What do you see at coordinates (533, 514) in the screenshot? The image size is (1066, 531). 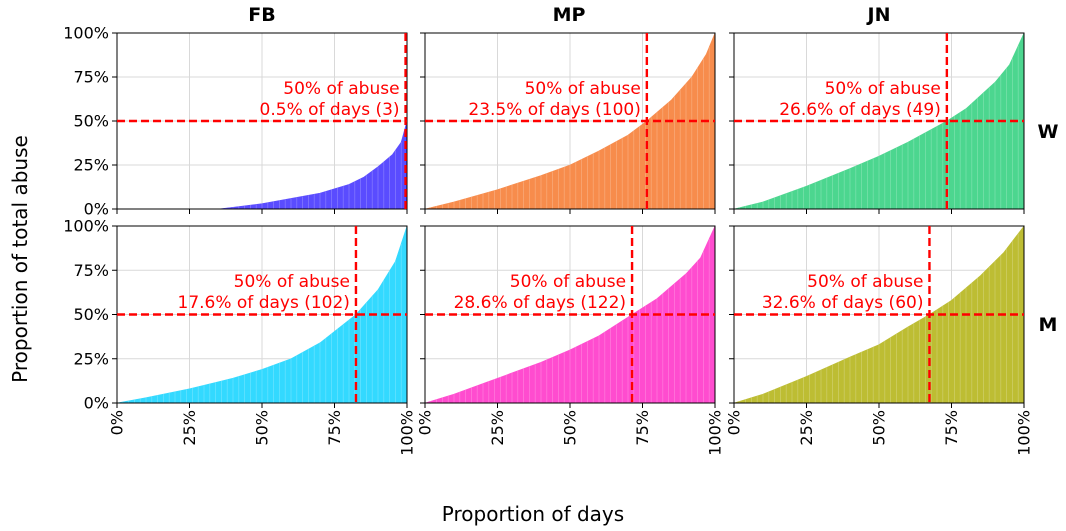 I see `x-axis-label: Proportion of days` at bounding box center [533, 514].